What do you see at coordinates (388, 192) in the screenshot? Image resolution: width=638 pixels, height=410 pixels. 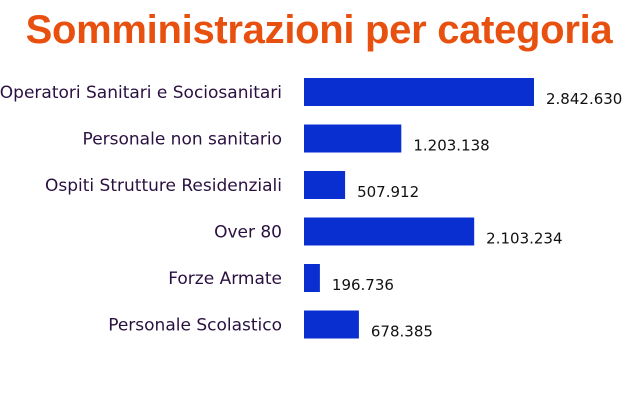 I see `value-label: 507.912` at bounding box center [388, 192].